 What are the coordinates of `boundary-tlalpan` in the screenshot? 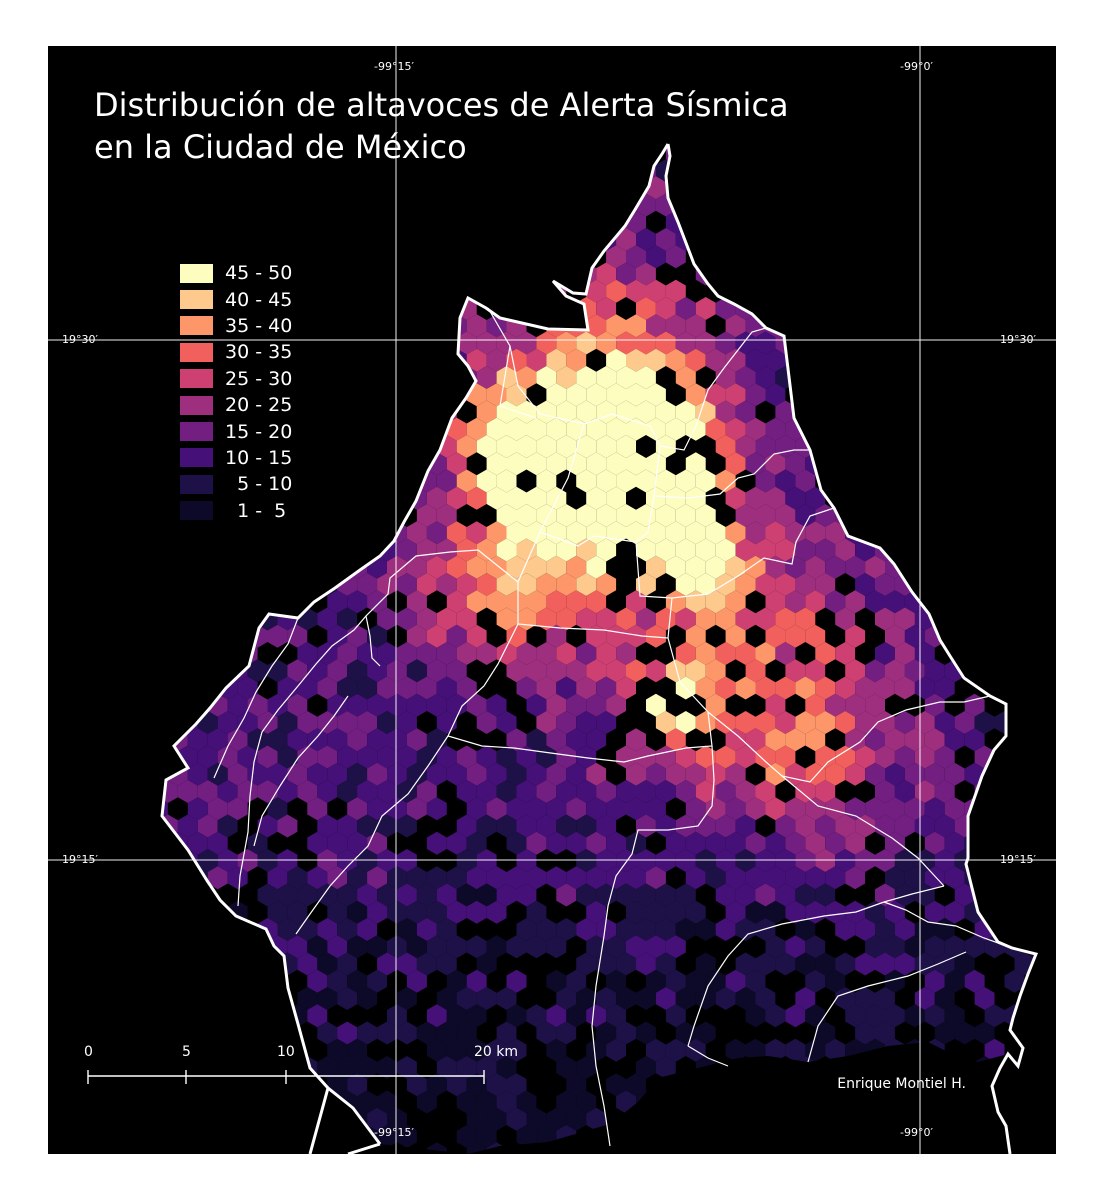 It's located at (372, 835).